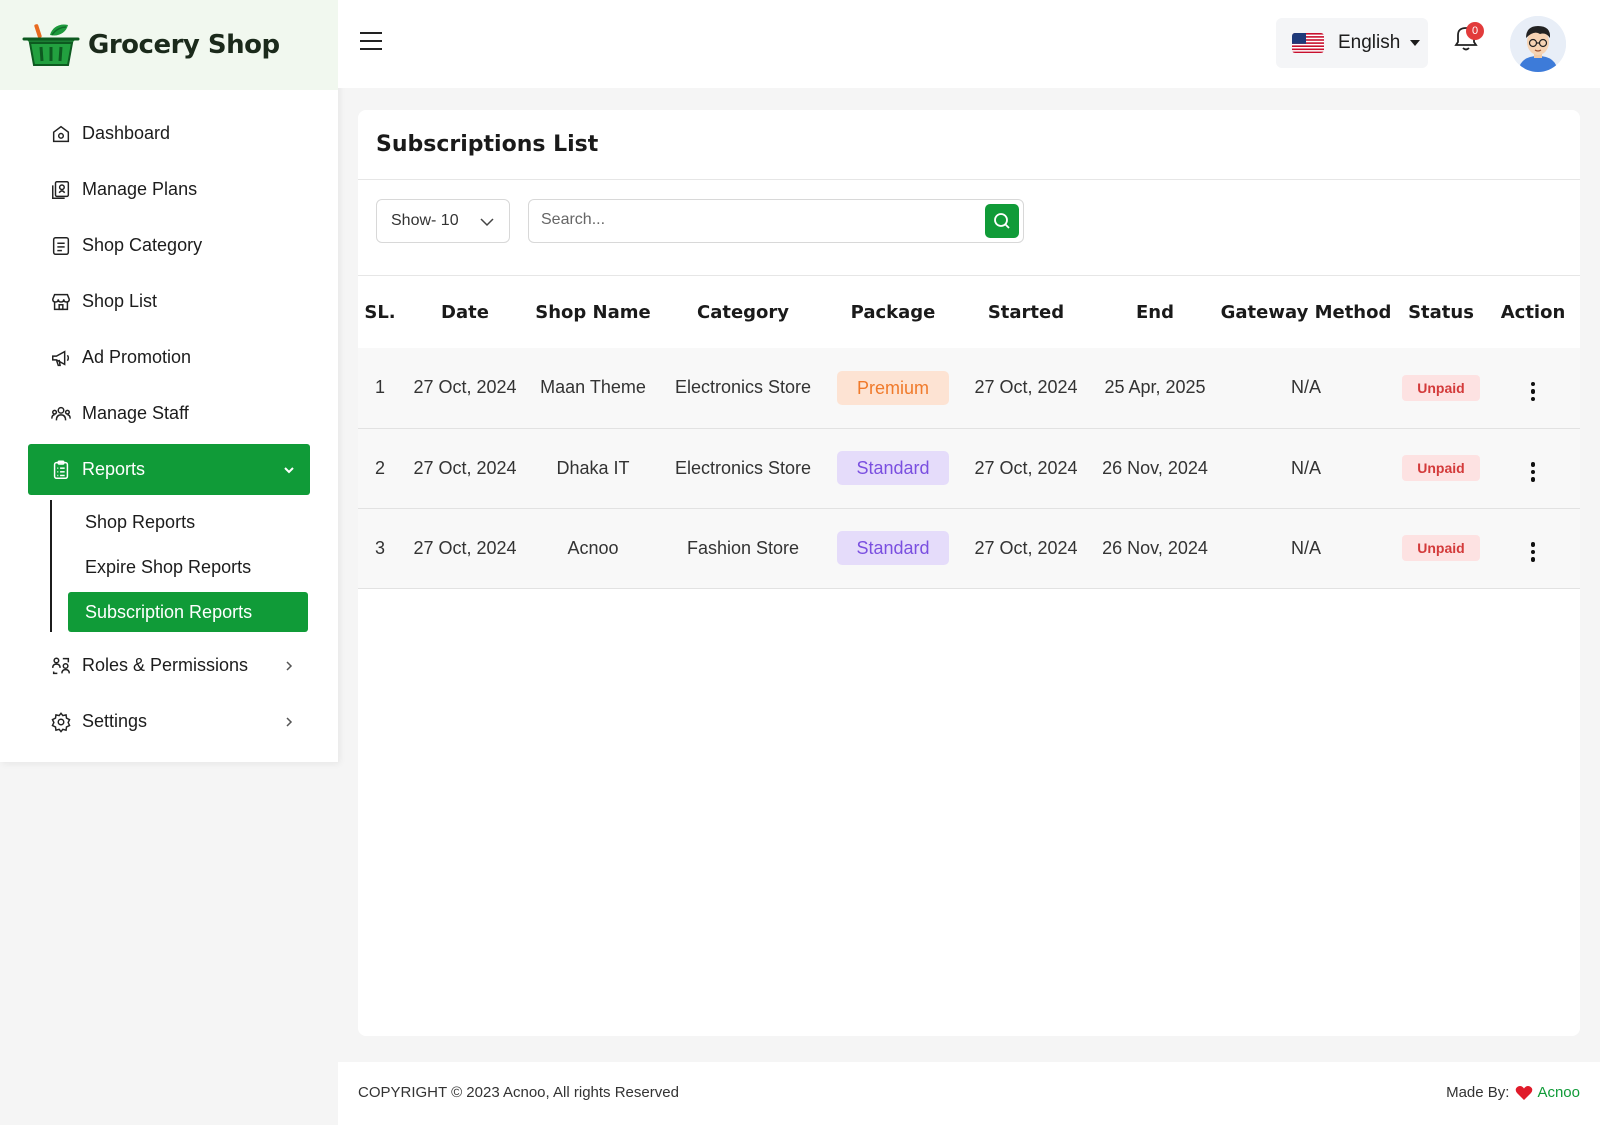 This screenshot has height=1125, width=1600. I want to click on sidebar-item-label: Ad Promotion, so click(137, 357).